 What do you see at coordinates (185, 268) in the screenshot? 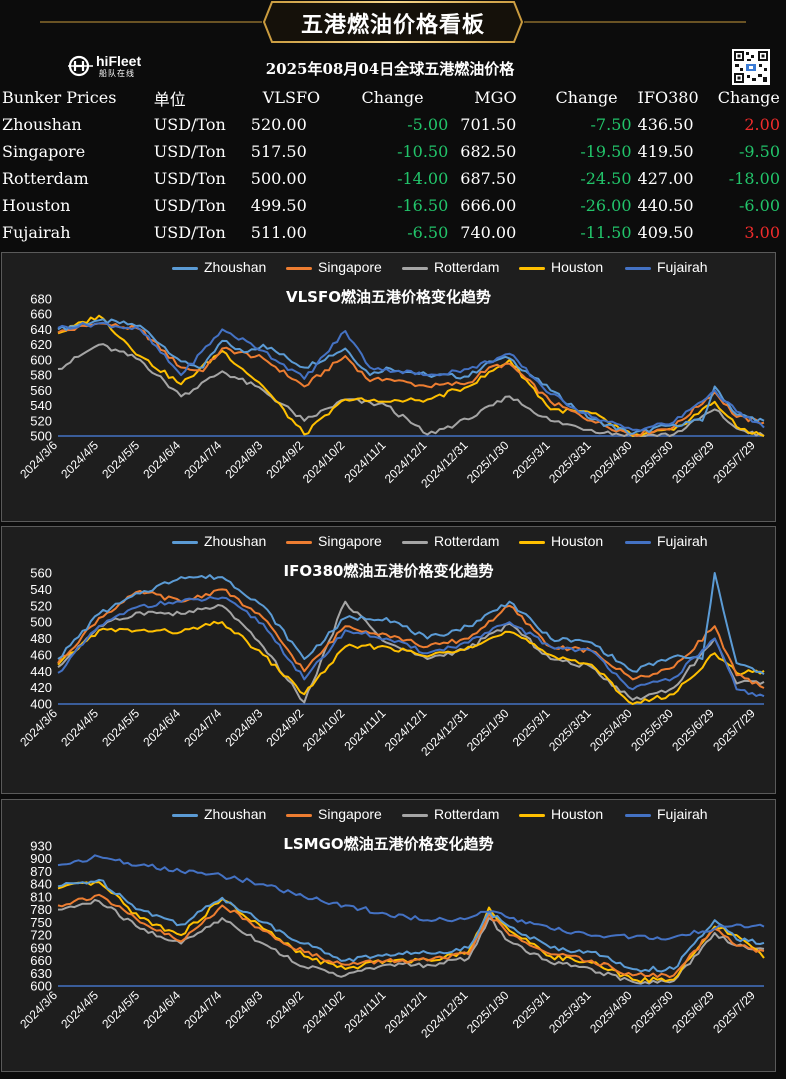
I see `legend-swatch-zhoushan` at bounding box center [185, 268].